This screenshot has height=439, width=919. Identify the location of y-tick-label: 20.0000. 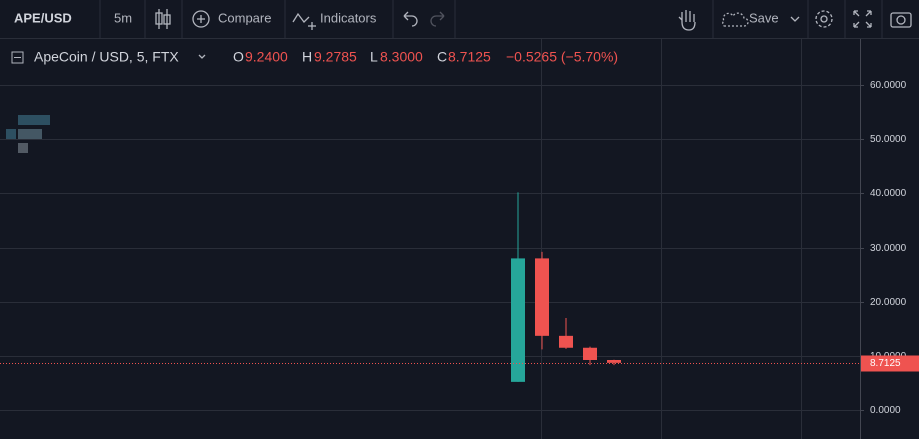
(888, 302).